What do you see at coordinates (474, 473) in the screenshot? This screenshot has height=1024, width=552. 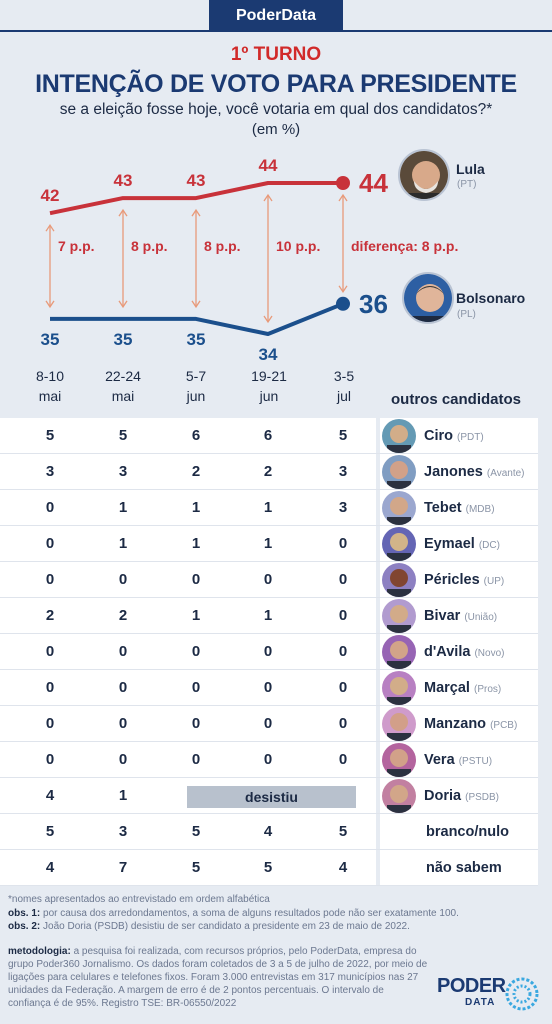 I see `candidate-label: Janones (Avante)` at bounding box center [474, 473].